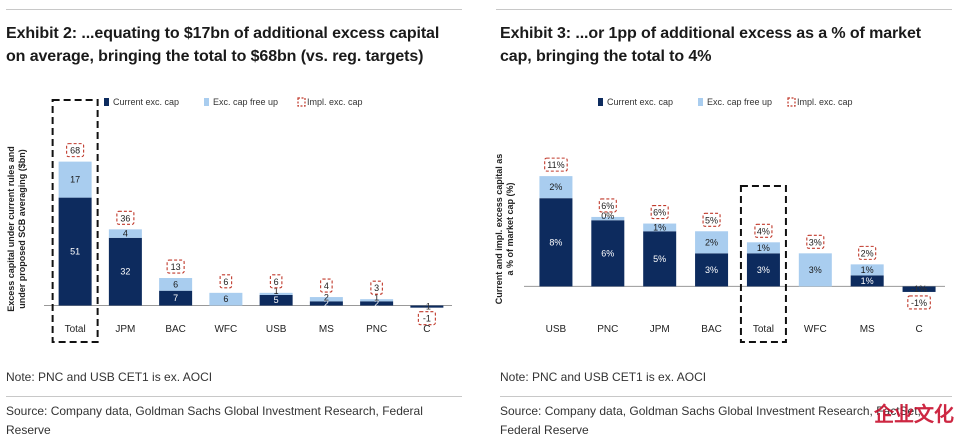 The image size is (960, 440). Describe the element at coordinates (376, 297) in the screenshot. I see `data-label-freeup: 1` at that location.